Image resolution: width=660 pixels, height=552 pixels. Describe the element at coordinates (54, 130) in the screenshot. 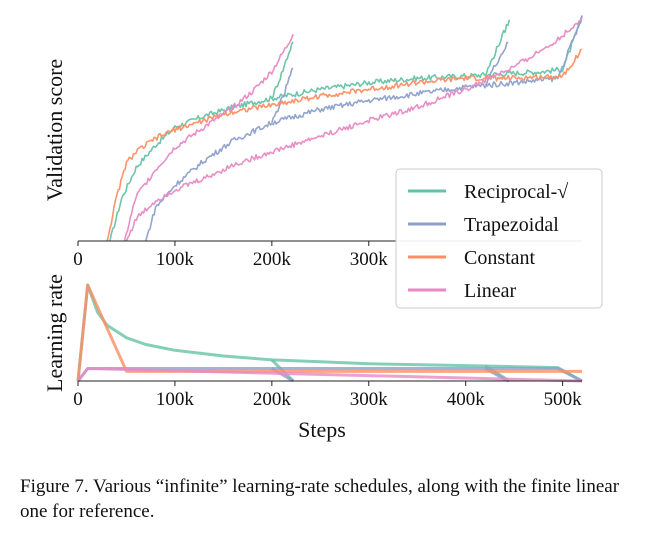

I see `y-axis-label: Validation score` at that location.